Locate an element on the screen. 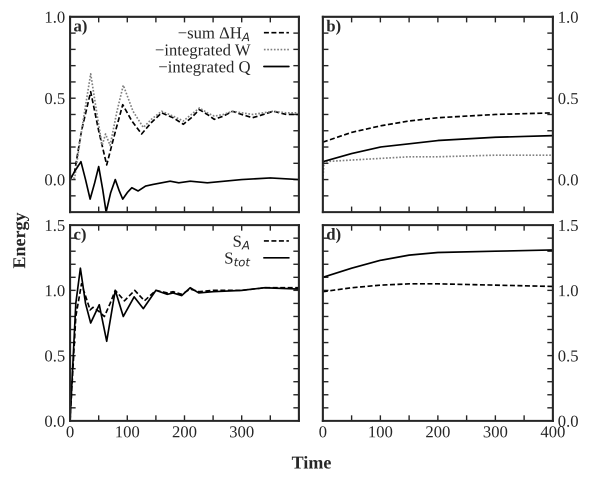 The image size is (599, 481). annotation: b) is located at coordinates (333, 27).